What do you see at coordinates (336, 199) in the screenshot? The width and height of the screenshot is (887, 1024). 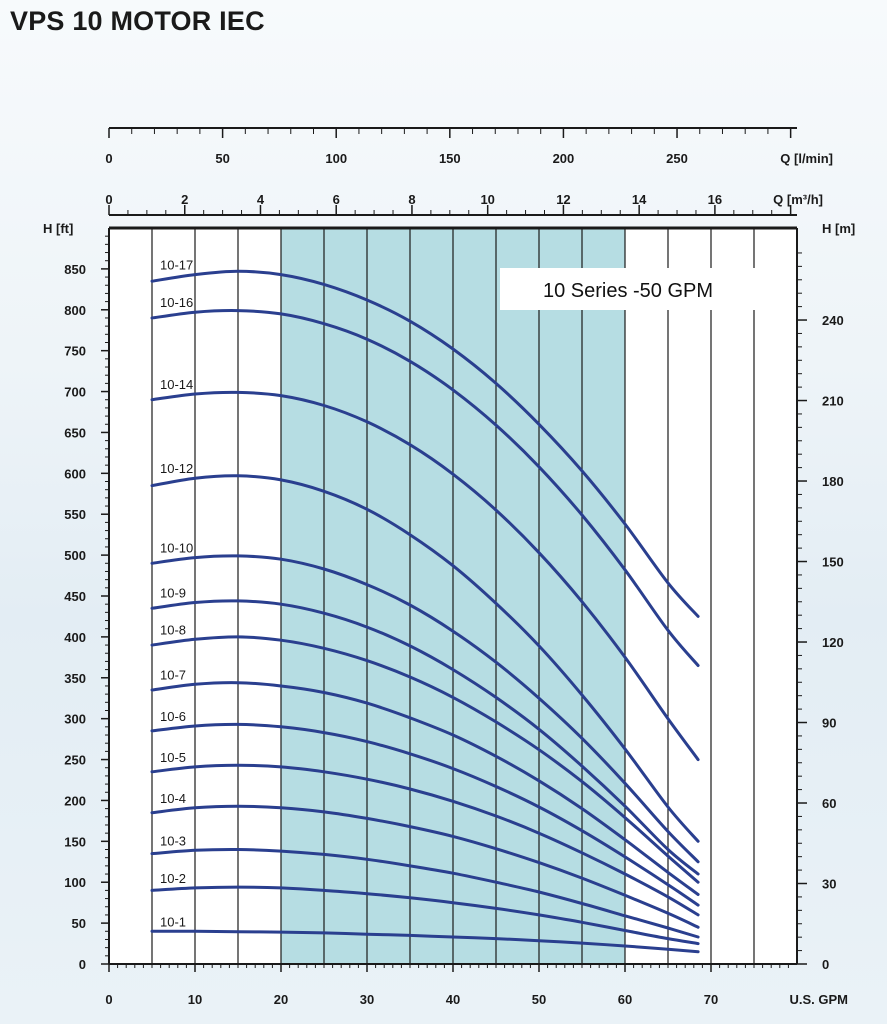 I see `x-top-m3h-tick-label: 6` at bounding box center [336, 199].